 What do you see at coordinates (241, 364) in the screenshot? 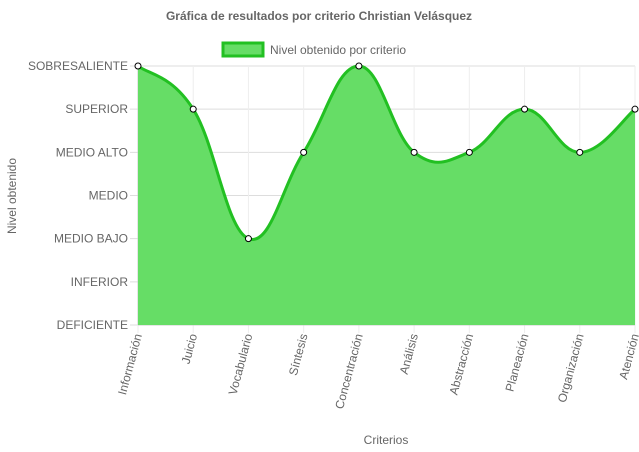
I see `x-tick-label: Vocabulario` at bounding box center [241, 364].